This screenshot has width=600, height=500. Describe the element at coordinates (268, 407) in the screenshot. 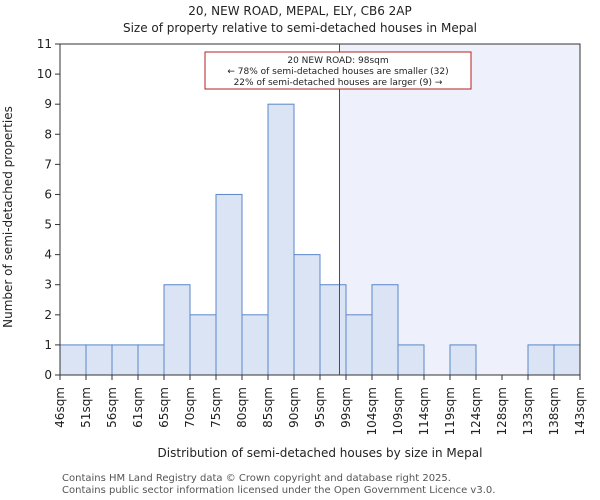

I see `x-tick-label: 85sqm` at that location.